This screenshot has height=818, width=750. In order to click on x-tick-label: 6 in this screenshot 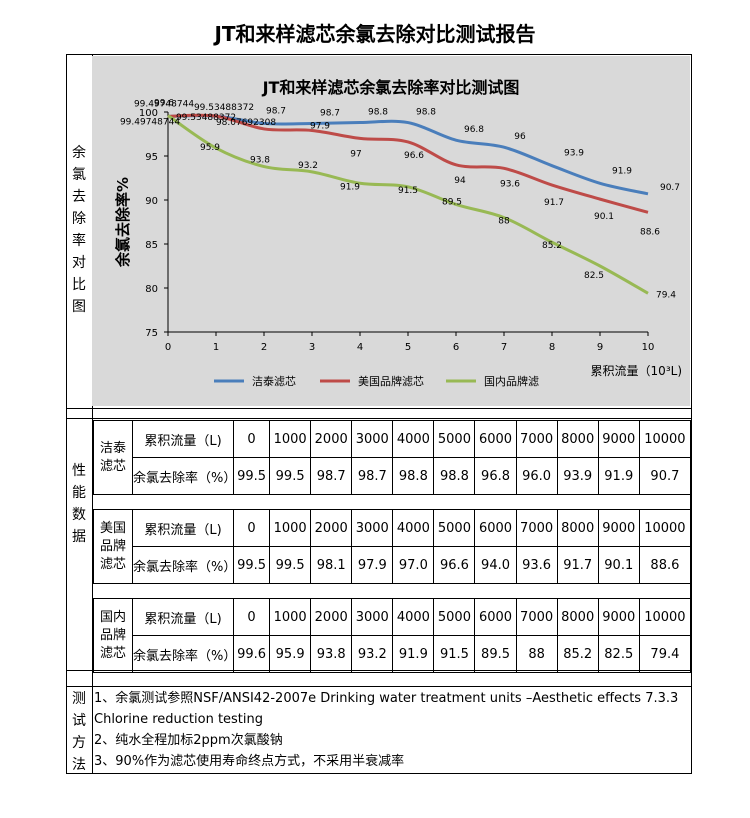, I will do `click(456, 347)`.